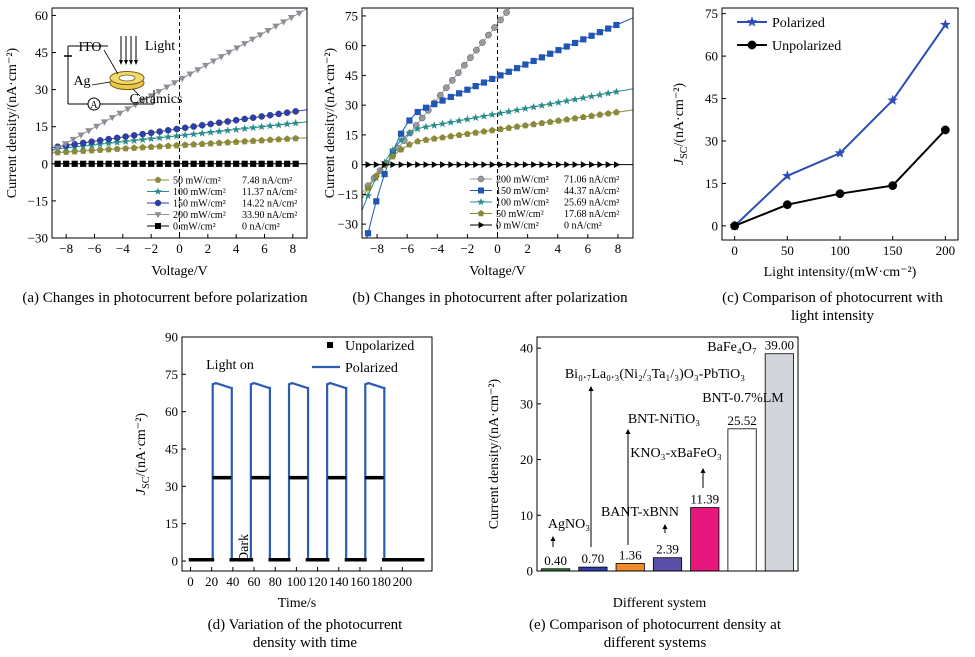 The height and width of the screenshot is (657, 975). I want to click on x-tick-label: 60, so click(254, 581).